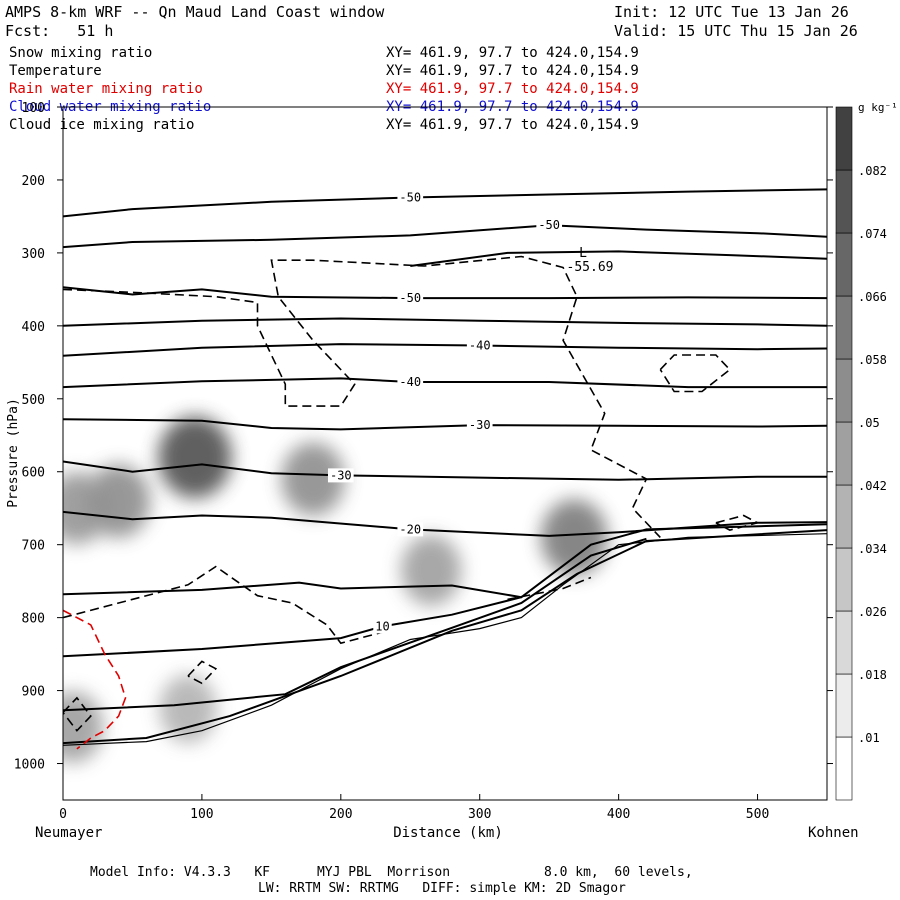  What do you see at coordinates (445, 412) in the screenshot?
I see `contour-label-layer: -50 -50 -50 -40 -40 -30 -30 -20 10` at bounding box center [445, 412].